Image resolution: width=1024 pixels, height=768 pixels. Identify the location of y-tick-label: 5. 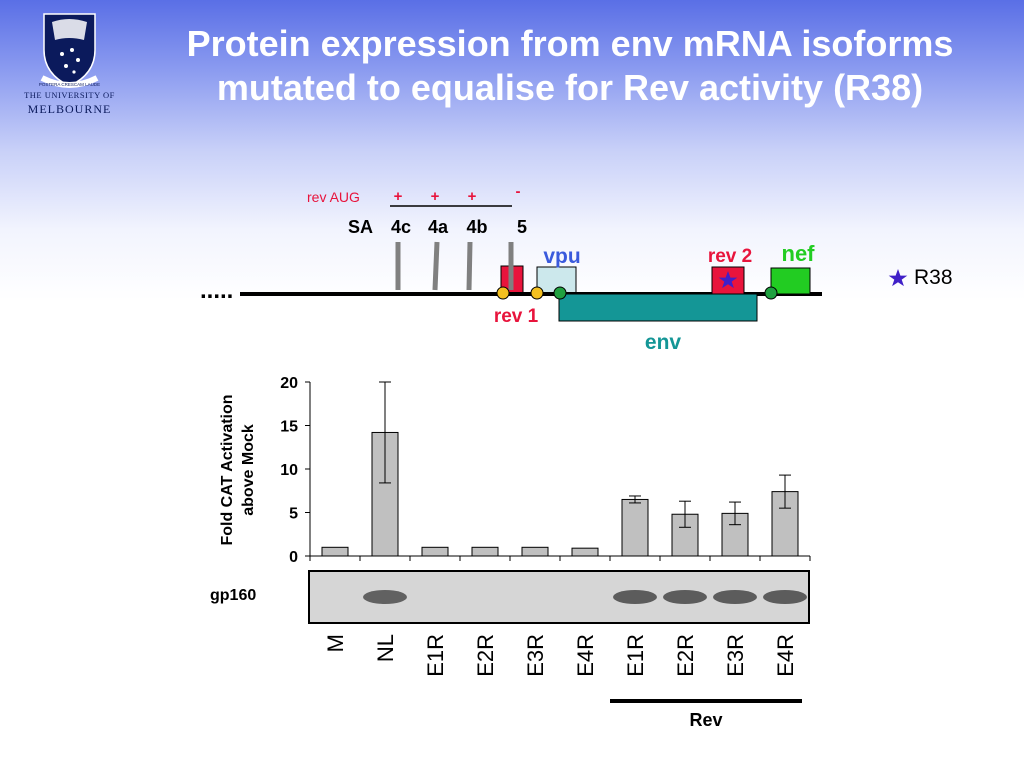
(293, 514).